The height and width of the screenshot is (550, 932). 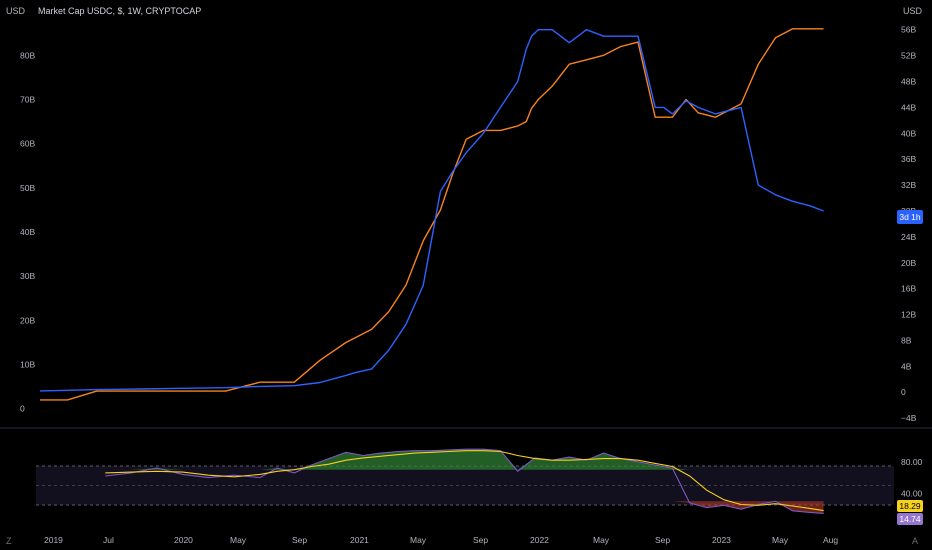 I want to click on right-tick-label: 0, so click(x=903, y=392).